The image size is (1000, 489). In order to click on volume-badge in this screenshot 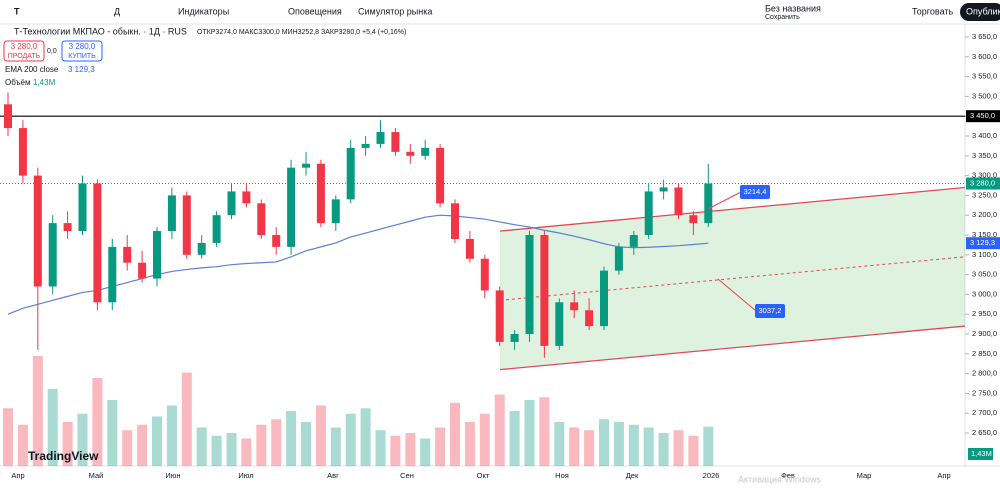, I will do `click(980, 454)`.